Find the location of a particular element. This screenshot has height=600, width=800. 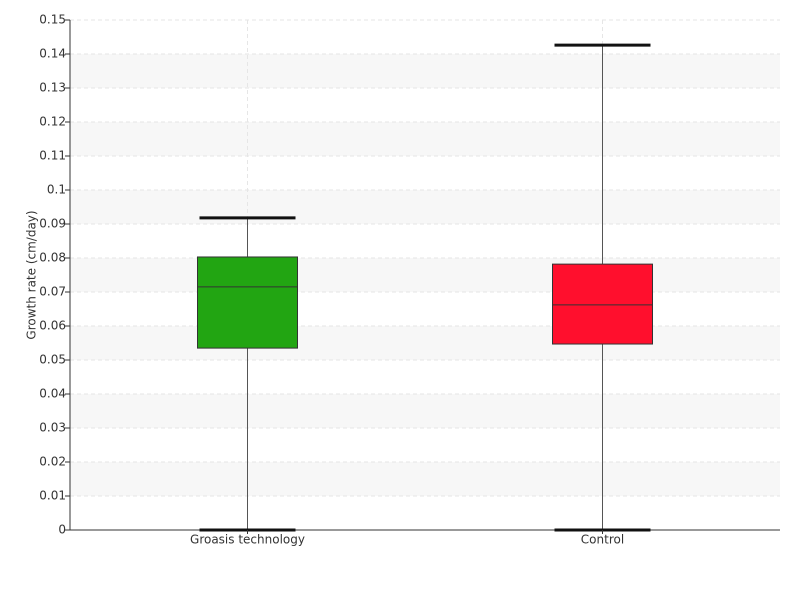

y-tick-label: 0.05 is located at coordinates (52, 360).